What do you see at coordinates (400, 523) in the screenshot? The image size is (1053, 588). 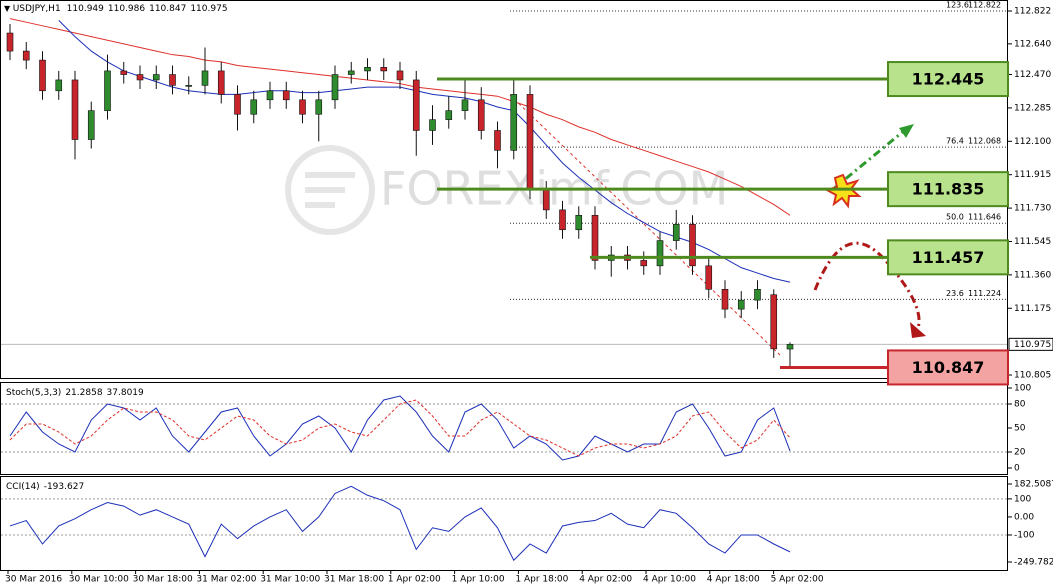 I see `indicator-line` at bounding box center [400, 523].